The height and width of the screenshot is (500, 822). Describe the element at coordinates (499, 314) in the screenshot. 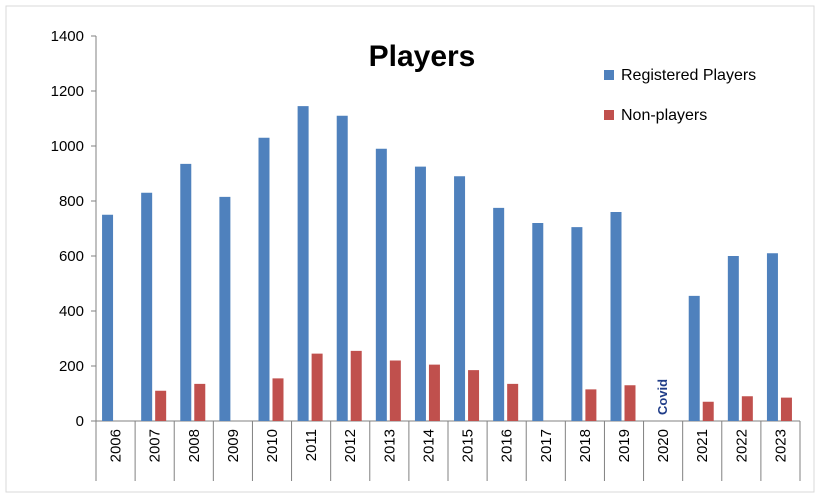

I see `bar-registered-players-2016` at that location.